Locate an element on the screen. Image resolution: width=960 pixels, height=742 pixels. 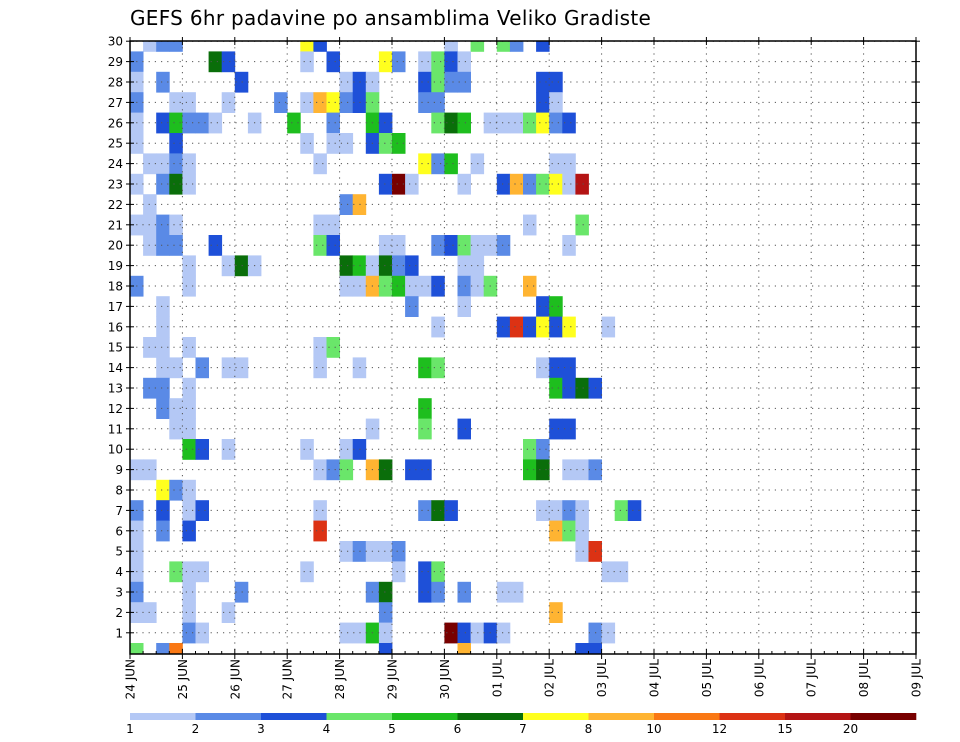
legend-swatch is located at coordinates (883, 716).